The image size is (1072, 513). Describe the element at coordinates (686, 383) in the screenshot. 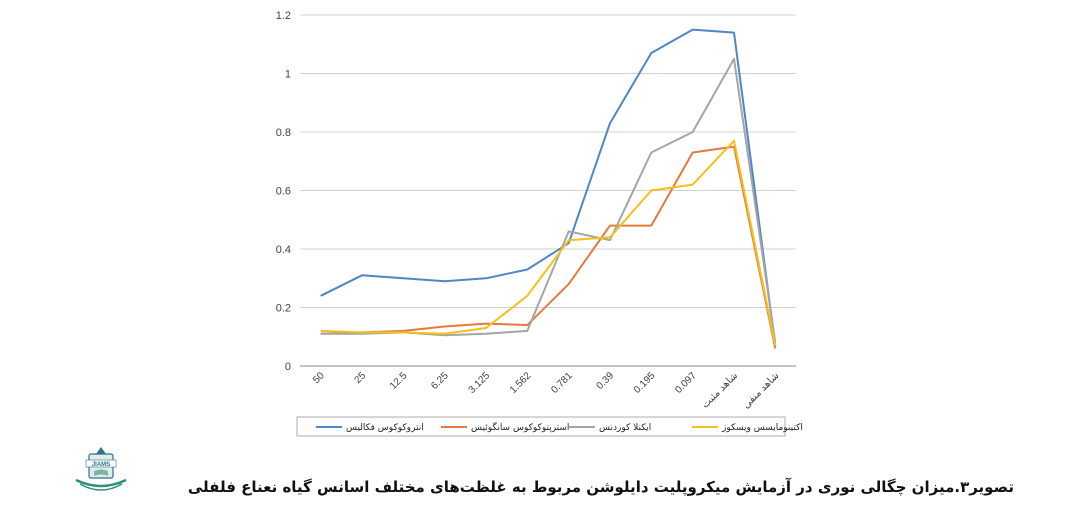

I see `x-tick-label: 0.097` at that location.